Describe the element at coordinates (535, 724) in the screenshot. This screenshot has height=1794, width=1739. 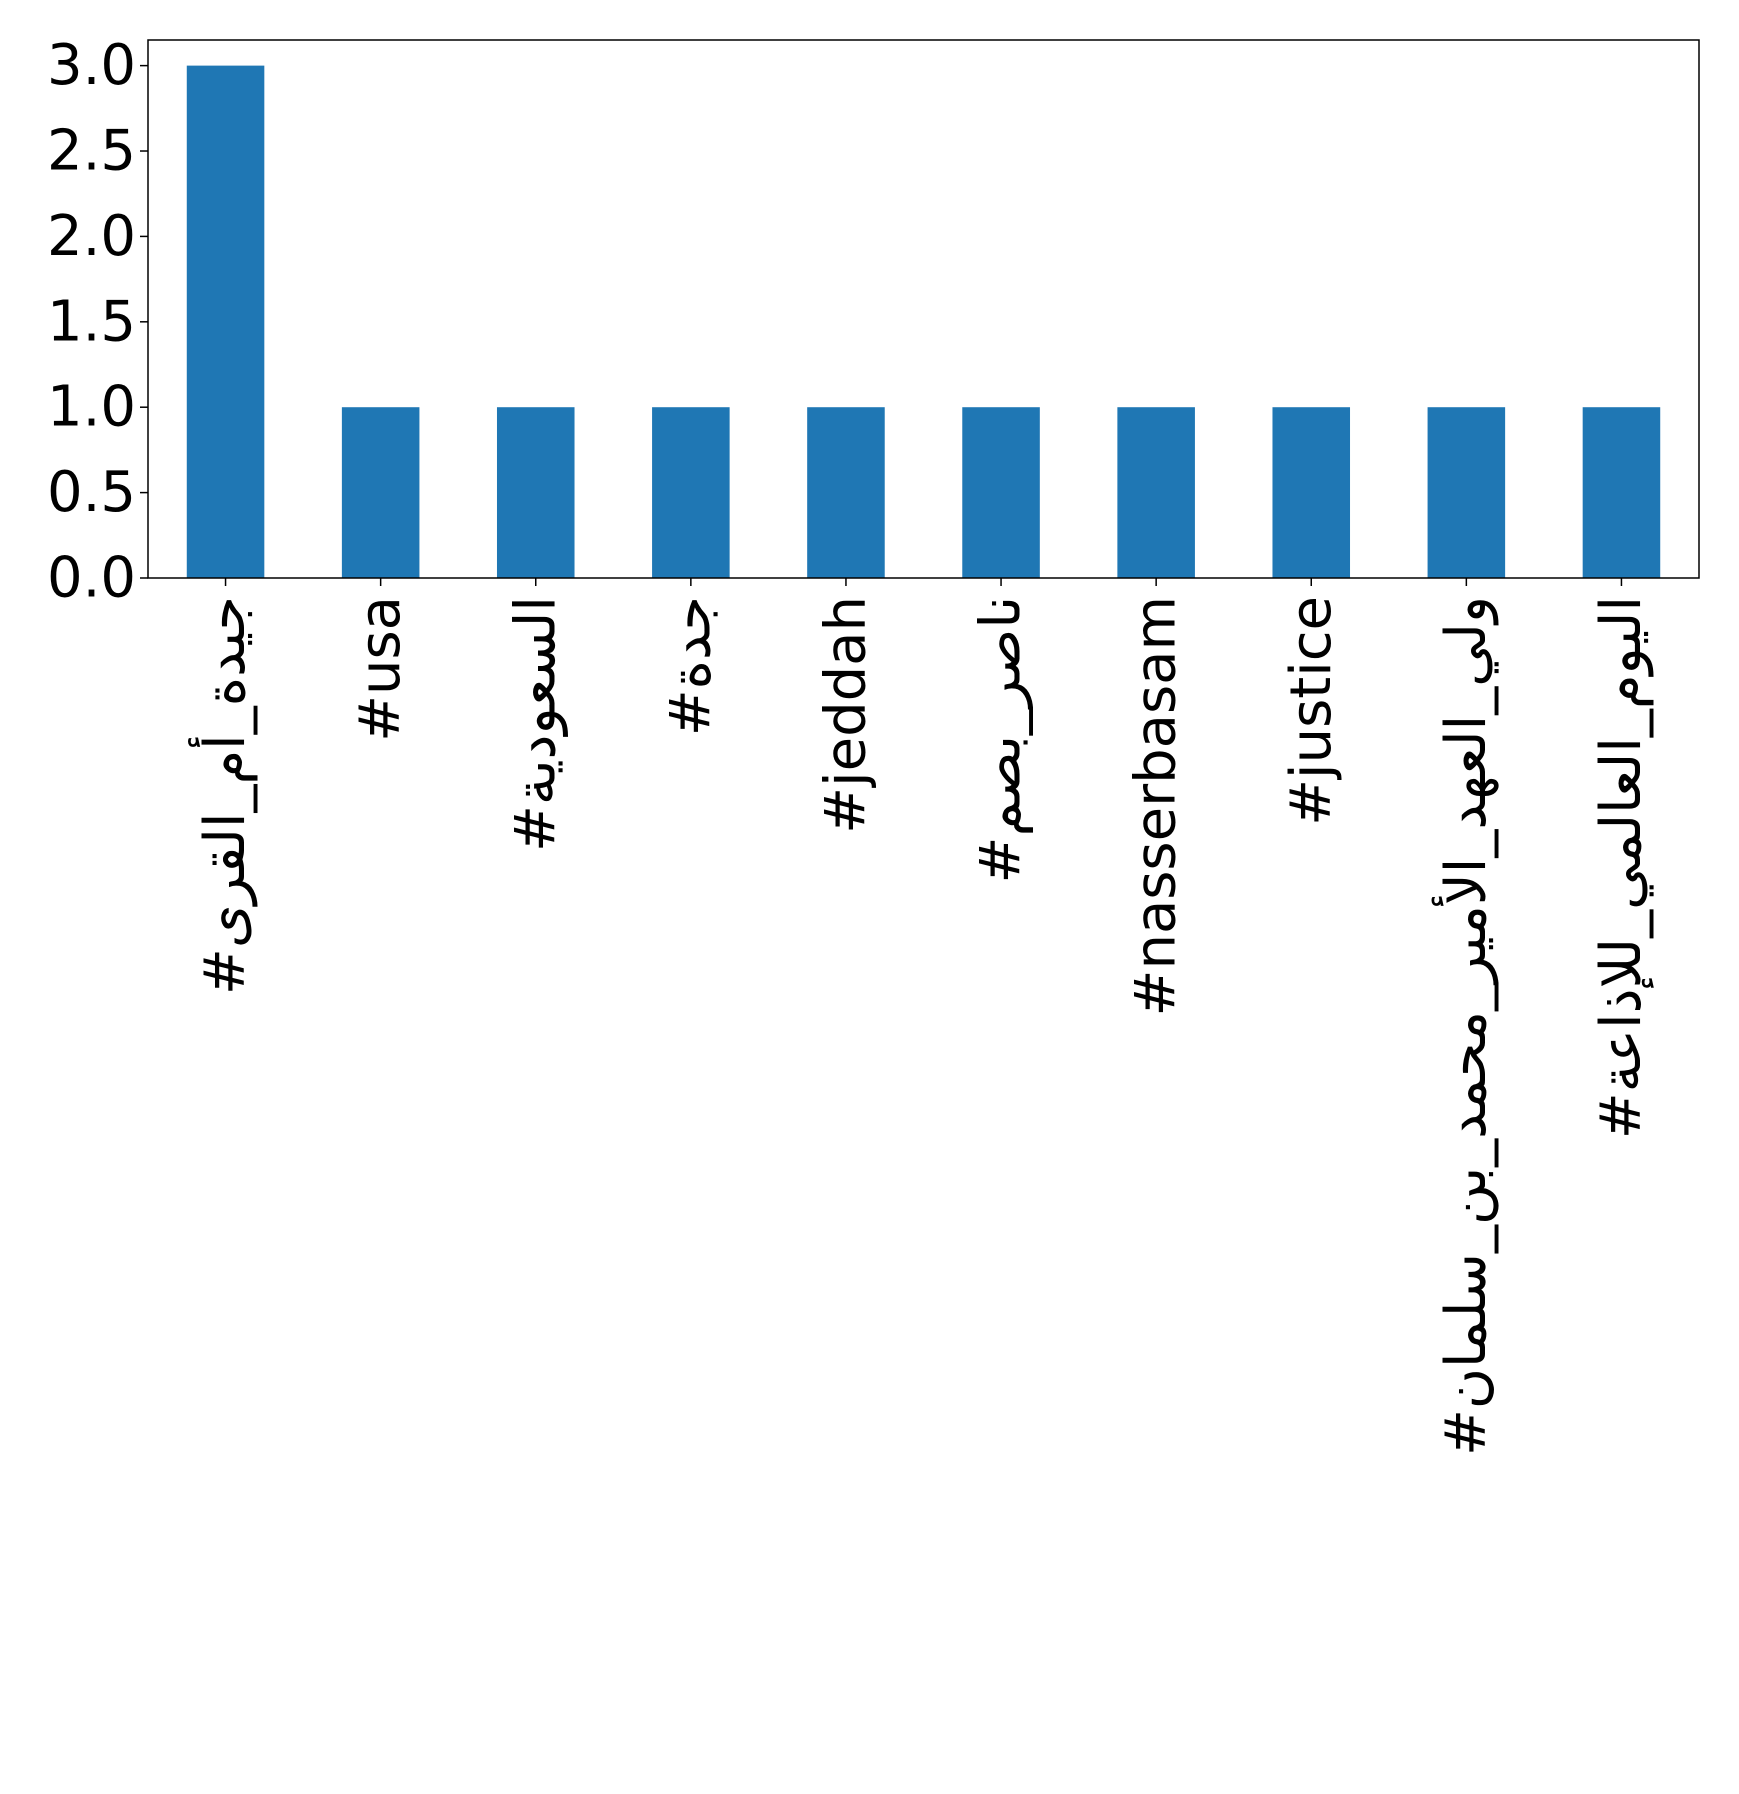
I see `x-tick-label: #السعودية` at that location.